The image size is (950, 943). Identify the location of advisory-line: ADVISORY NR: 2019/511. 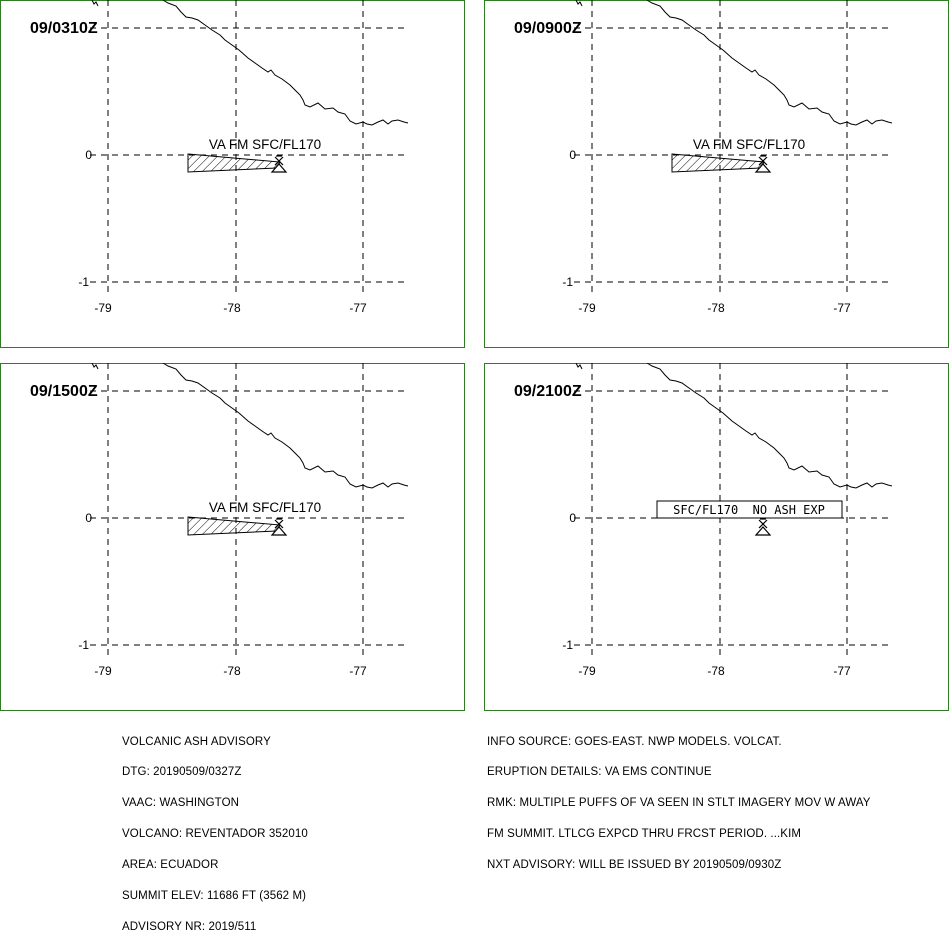
(189, 926).